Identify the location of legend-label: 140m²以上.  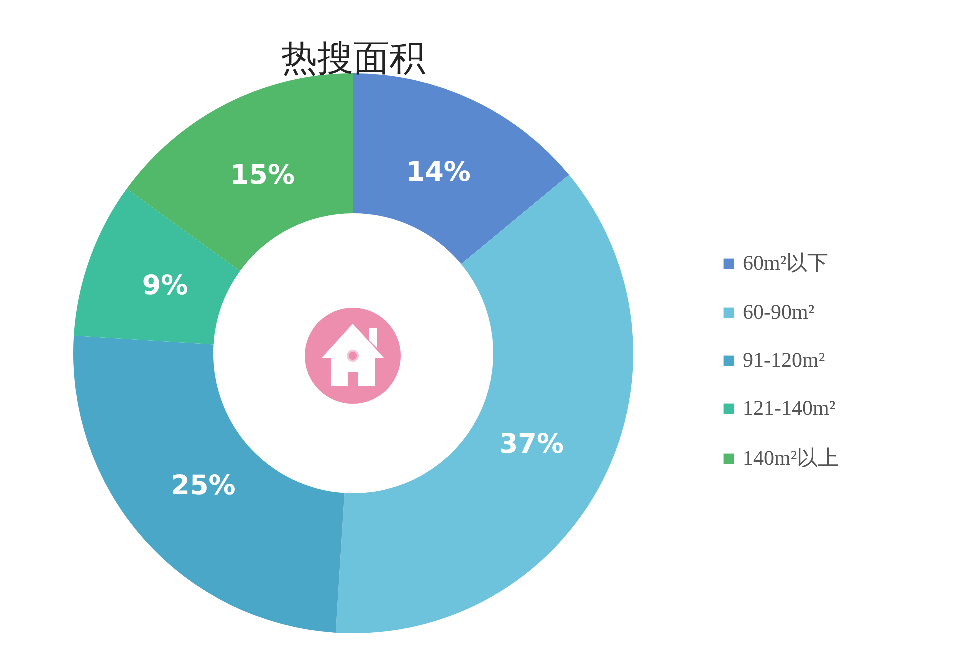
(791, 458).